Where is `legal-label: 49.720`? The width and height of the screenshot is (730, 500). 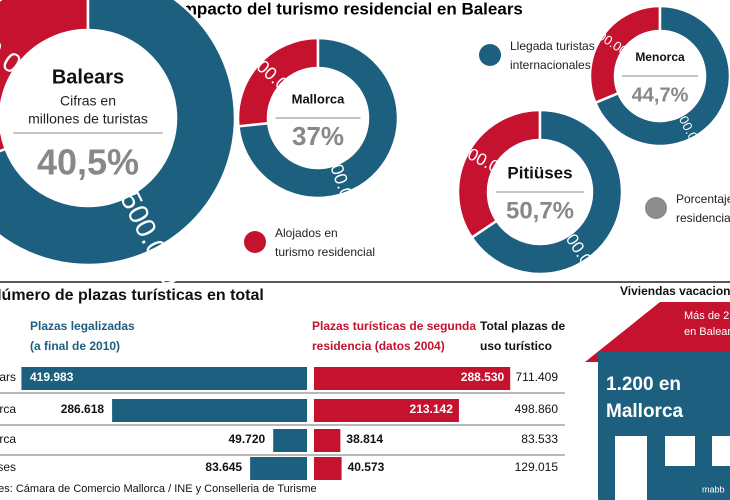 legal-label: 49.720 is located at coordinates (246, 439).